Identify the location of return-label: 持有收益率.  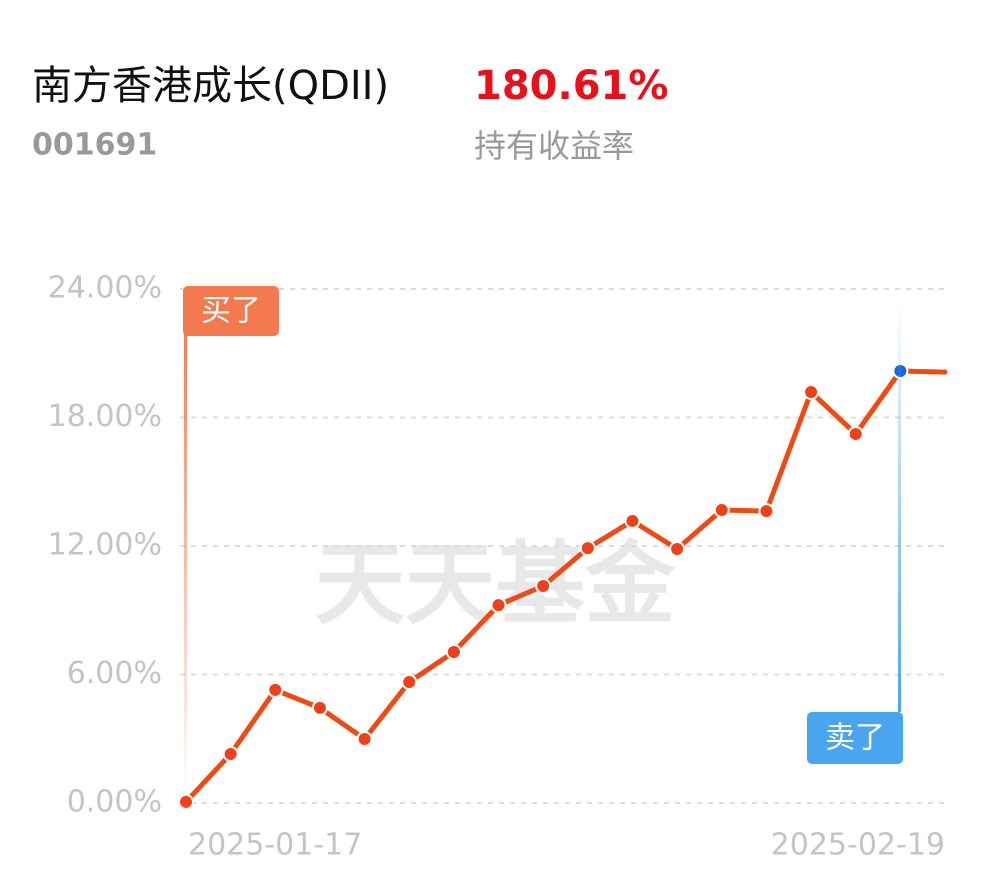
(554, 146).